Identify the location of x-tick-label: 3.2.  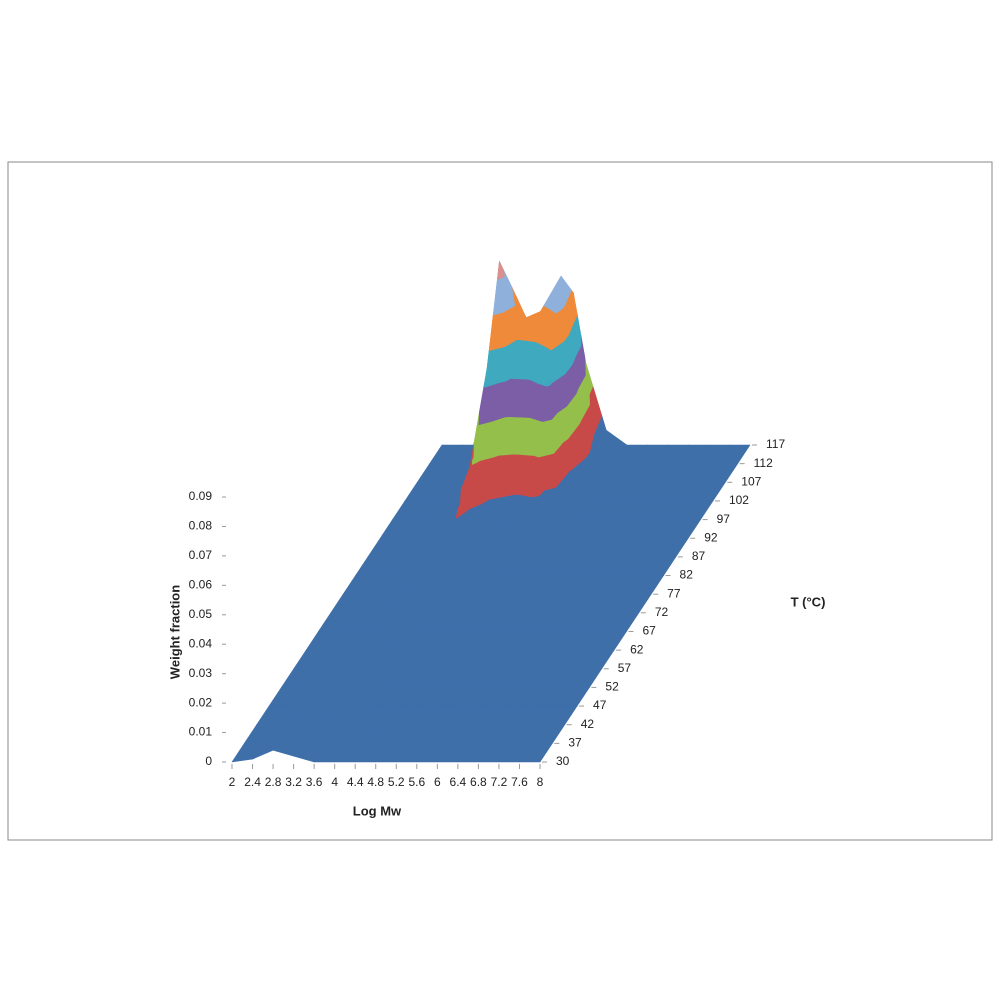
(293, 782).